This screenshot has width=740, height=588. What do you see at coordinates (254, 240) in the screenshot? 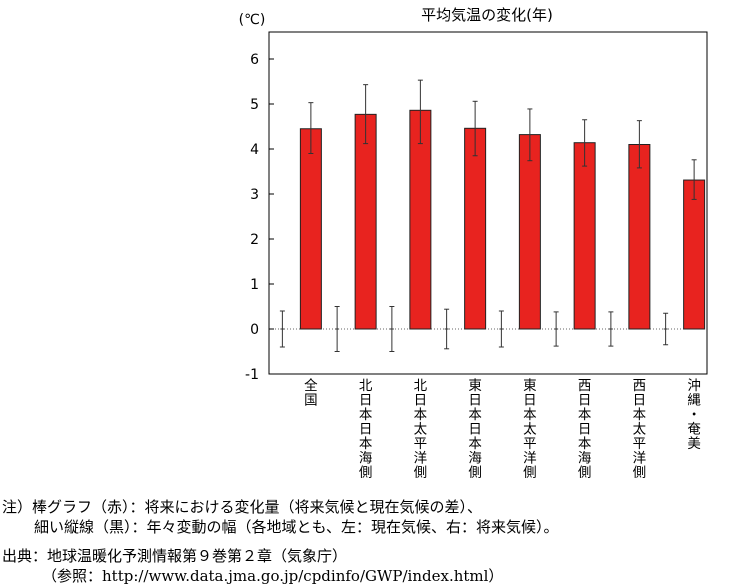
I see `y-tick-label: 2` at bounding box center [254, 240].